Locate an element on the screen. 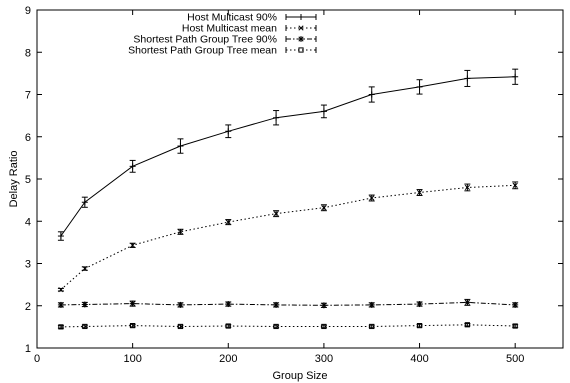 This screenshot has height=383, width=570. legend-entry: Shortest Path Group Tree 90% is located at coordinates (225, 40).